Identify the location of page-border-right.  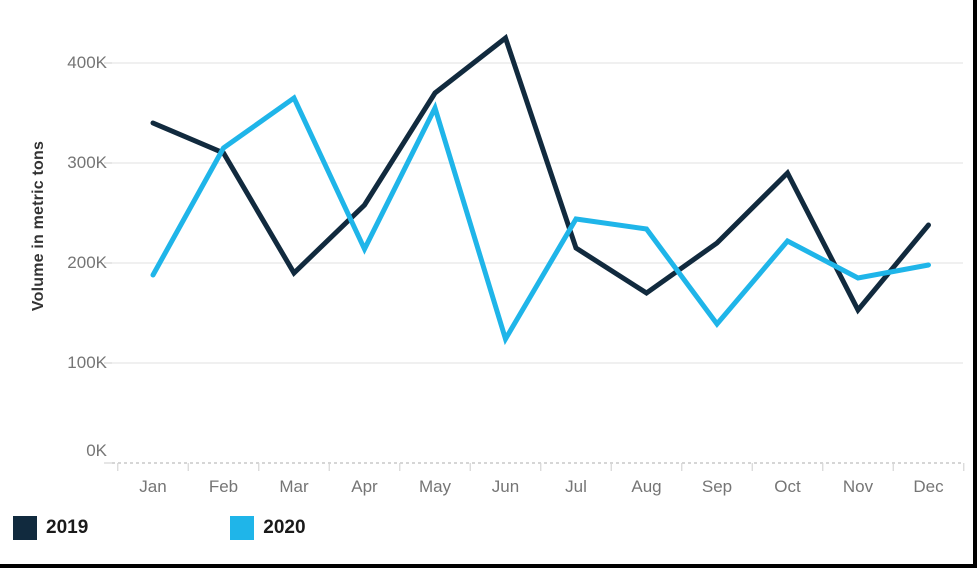
(975, 284).